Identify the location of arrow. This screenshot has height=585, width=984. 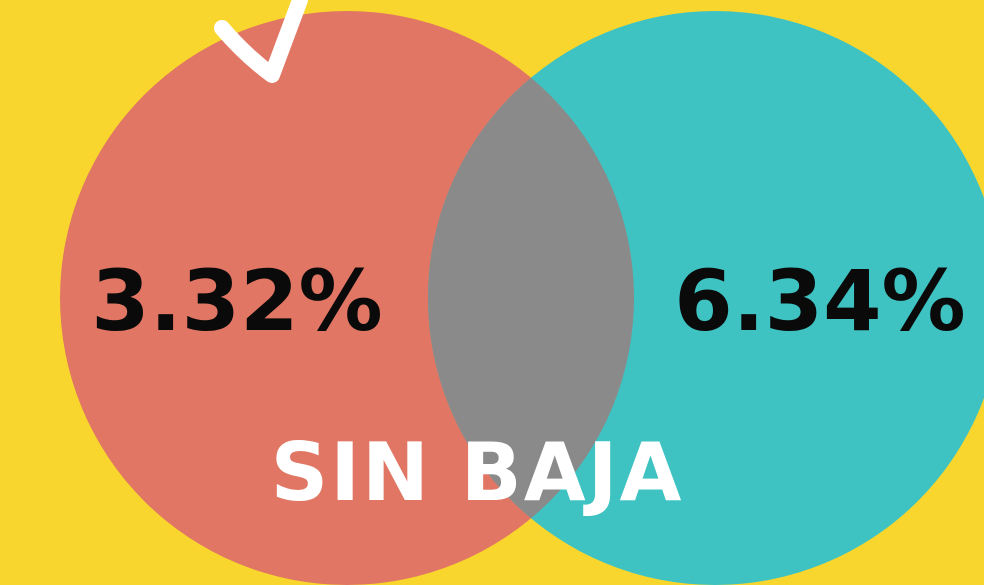
(261, 41).